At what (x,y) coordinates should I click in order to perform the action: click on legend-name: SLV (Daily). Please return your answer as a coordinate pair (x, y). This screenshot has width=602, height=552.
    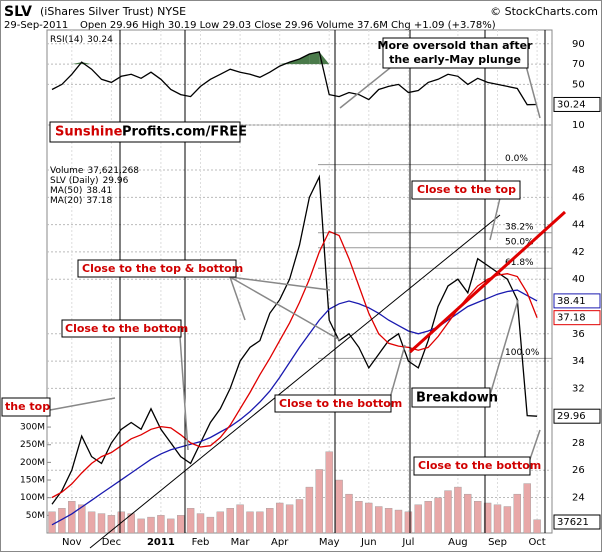
    Looking at the image, I should click on (74, 181).